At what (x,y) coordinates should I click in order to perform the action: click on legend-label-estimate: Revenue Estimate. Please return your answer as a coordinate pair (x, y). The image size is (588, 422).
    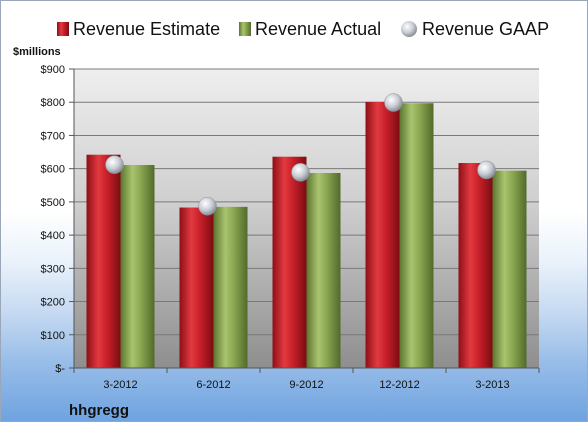
    Looking at the image, I should click on (146, 29).